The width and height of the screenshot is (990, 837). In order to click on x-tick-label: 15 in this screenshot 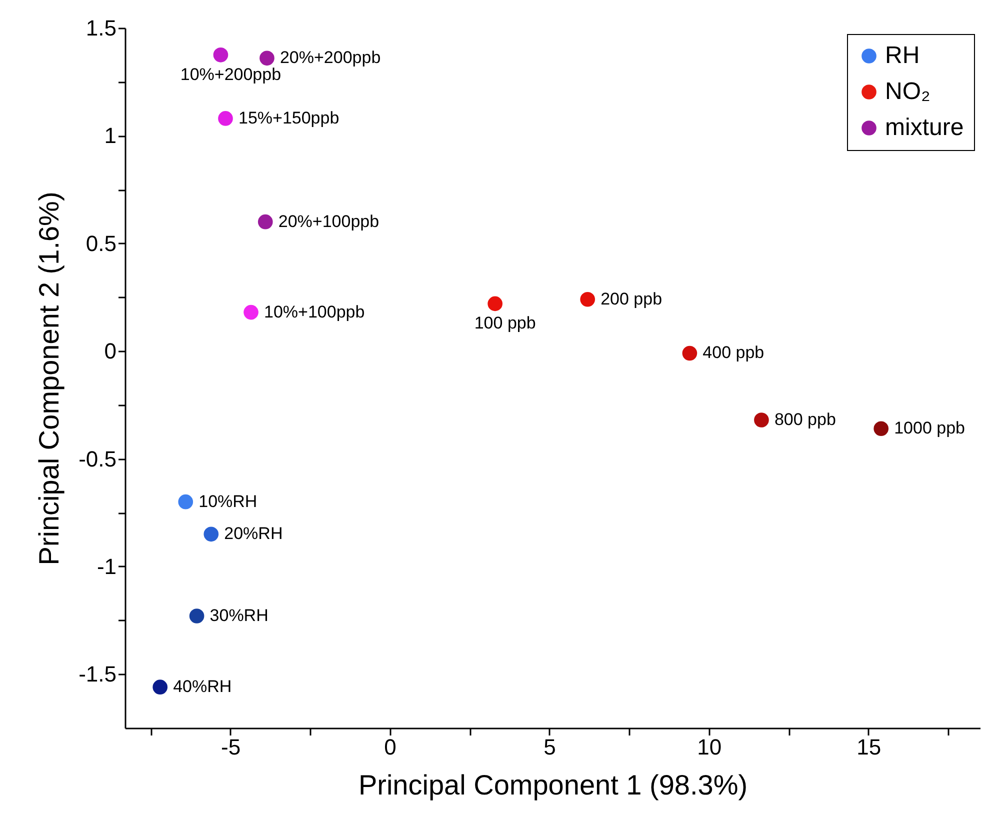, I will do `click(869, 747)`.